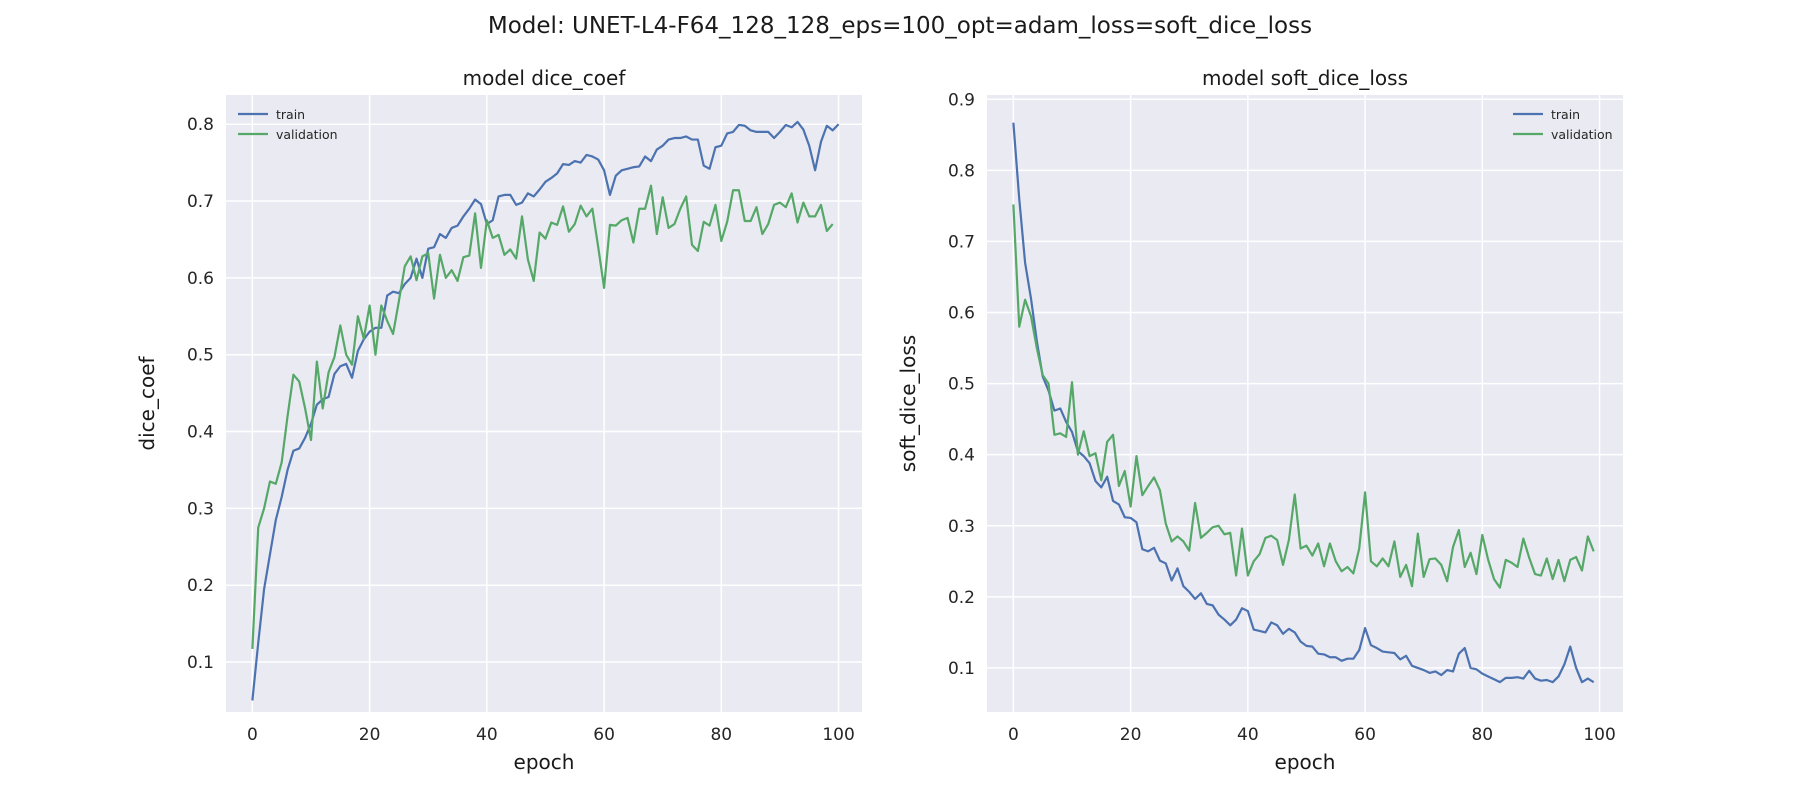 The height and width of the screenshot is (800, 1800). What do you see at coordinates (200, 202) in the screenshot?
I see `dice-coef-y-tick-label: 0.7` at bounding box center [200, 202].